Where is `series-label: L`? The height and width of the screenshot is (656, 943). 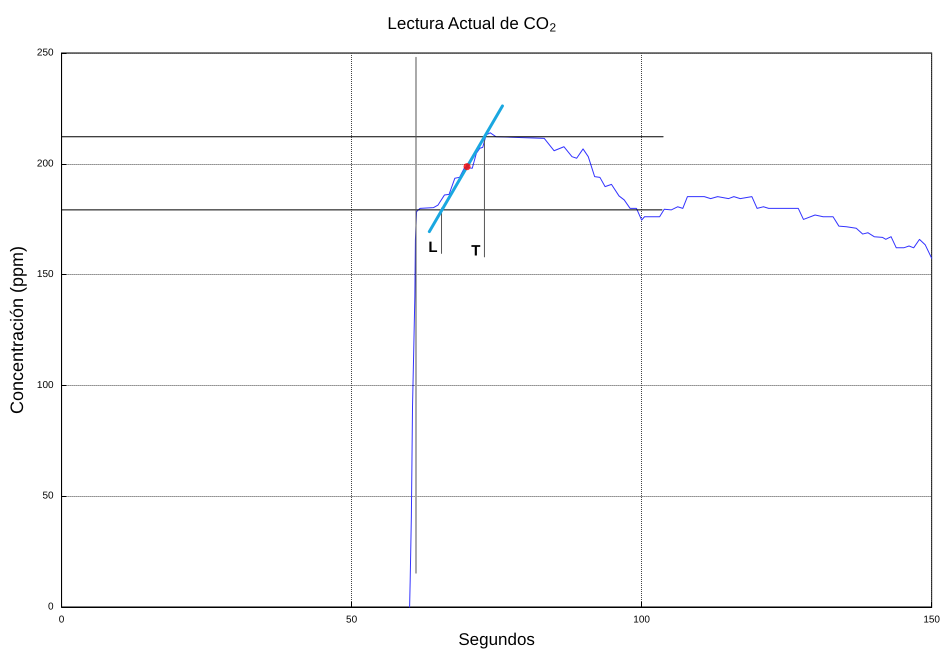 series-label: L is located at coordinates (433, 247).